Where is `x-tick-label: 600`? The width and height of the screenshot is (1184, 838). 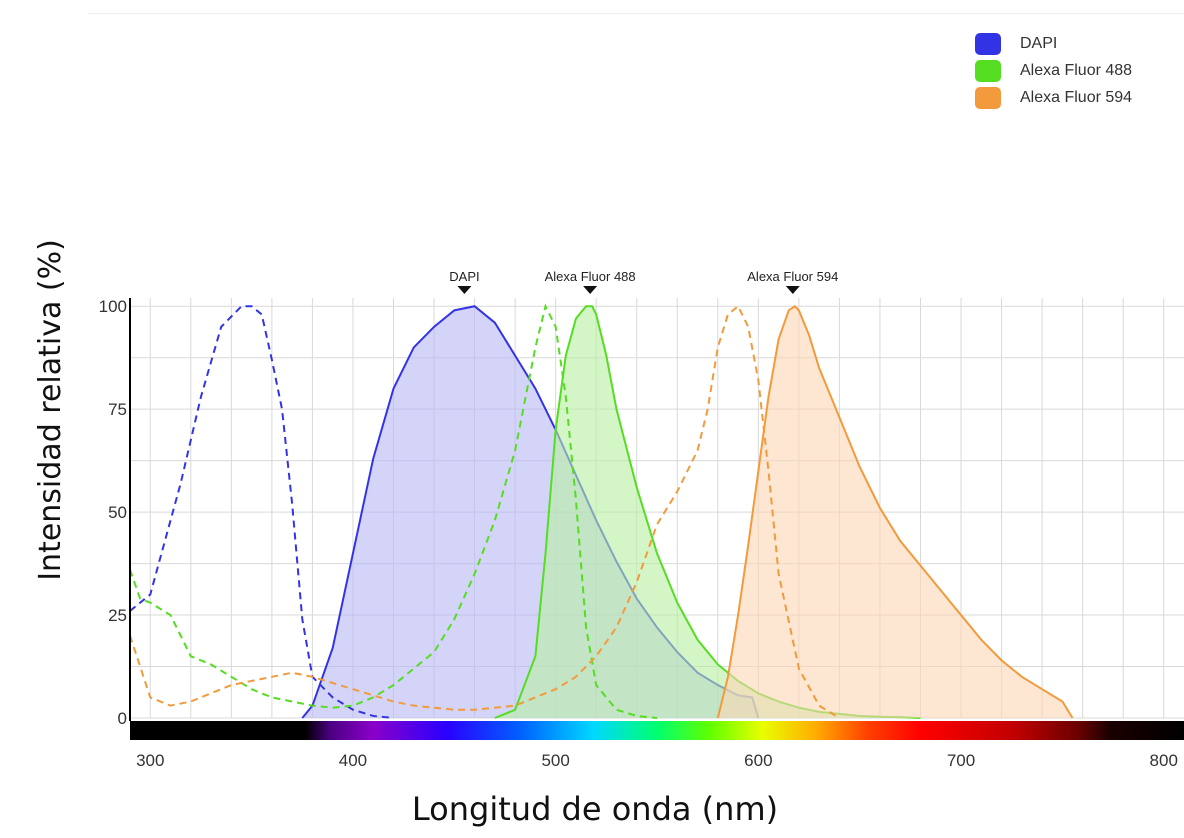
x-tick-label: 600 is located at coordinates (758, 760).